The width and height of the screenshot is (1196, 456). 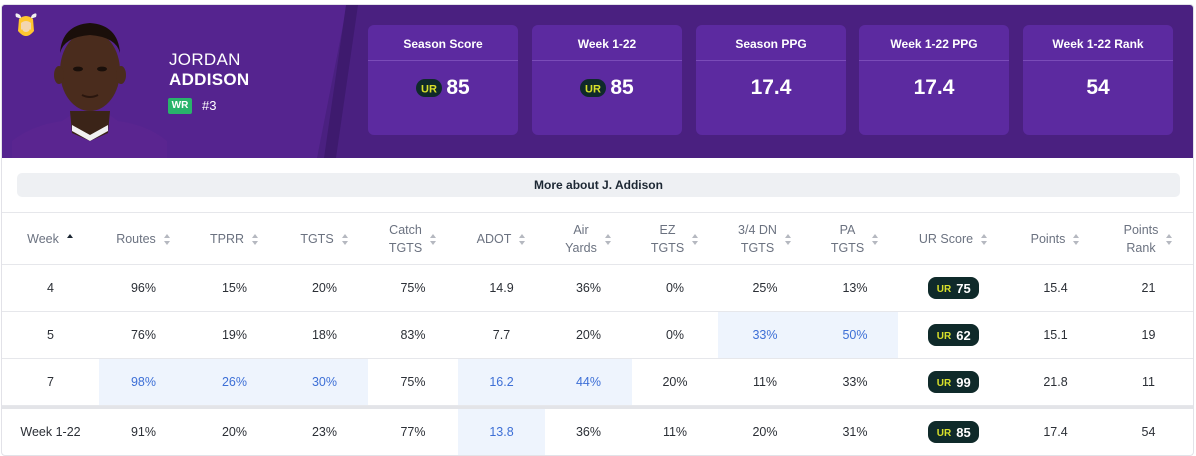 I want to click on cell-ur-score: UR 75, so click(x=953, y=288).